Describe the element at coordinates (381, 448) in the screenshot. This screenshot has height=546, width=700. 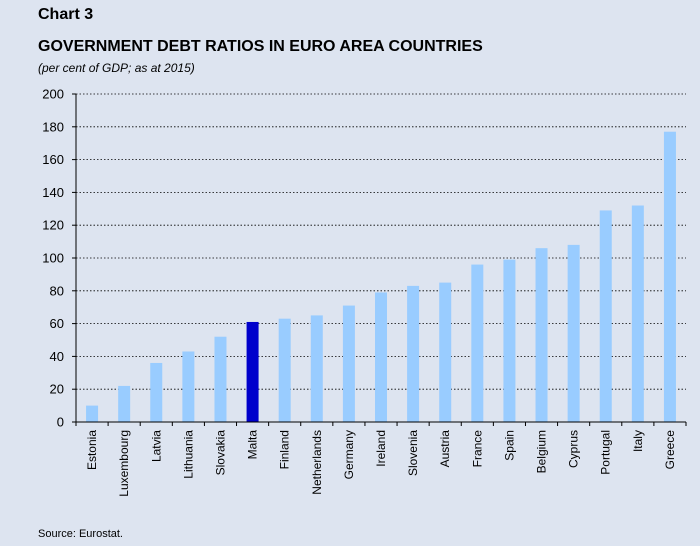
I see `category-label: Ireland` at that location.